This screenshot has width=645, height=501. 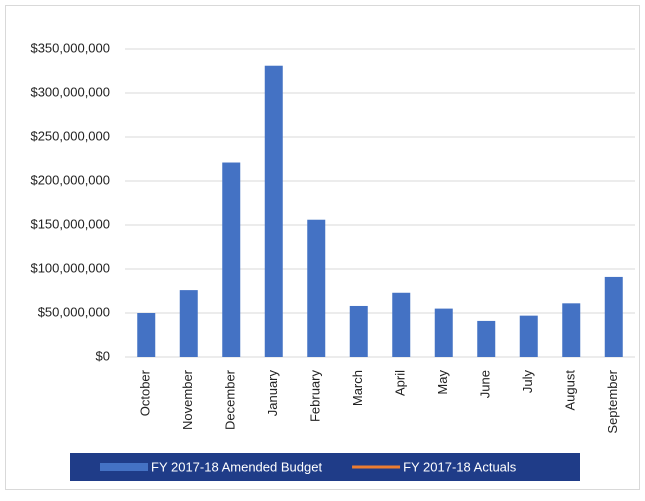 I want to click on legend-label: FY 2017-18 Amended Budget, so click(x=236, y=466).